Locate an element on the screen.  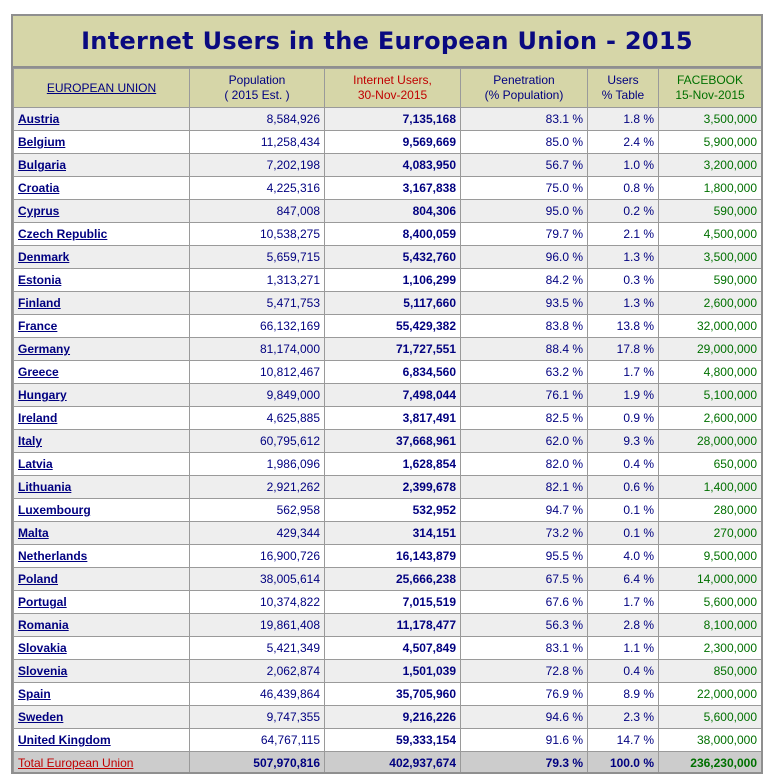
country-link: Cyprus is located at coordinates (101, 211).